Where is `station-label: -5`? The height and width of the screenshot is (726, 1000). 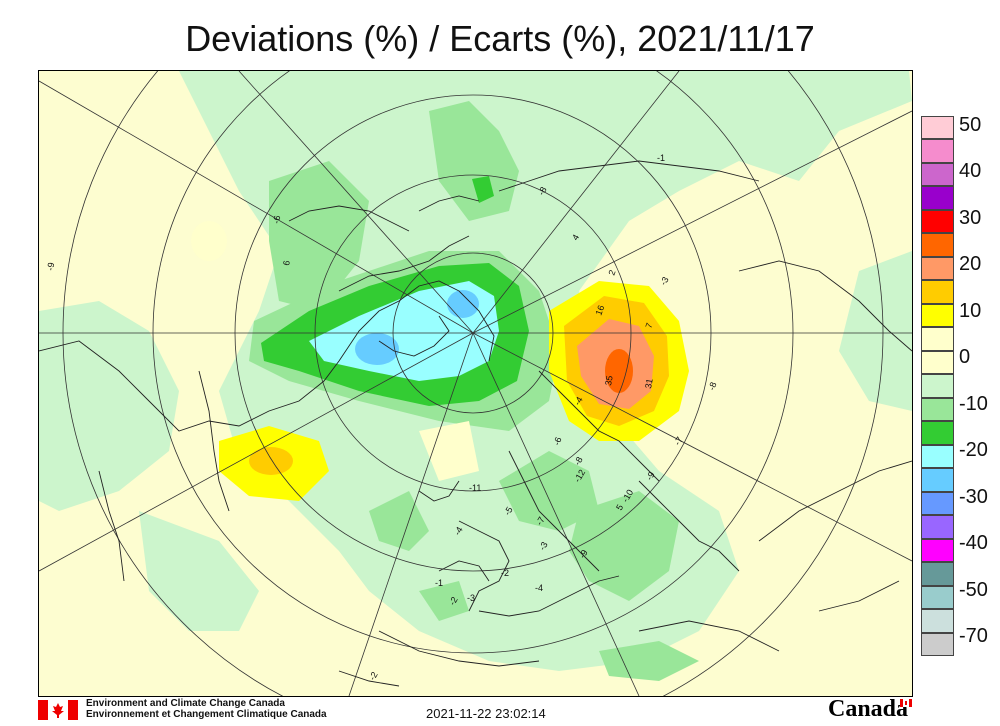 station-label: -5 is located at coordinates (508, 511).